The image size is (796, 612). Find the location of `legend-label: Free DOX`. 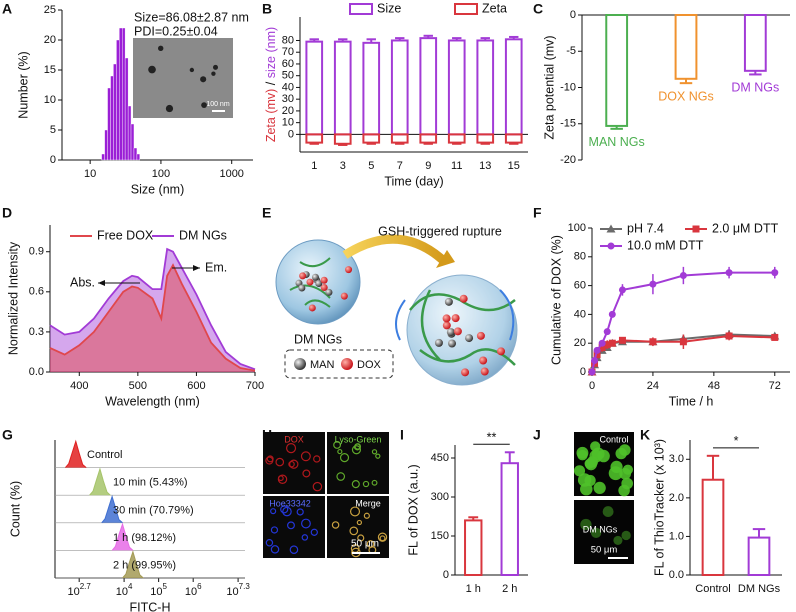

legend-label: Free DOX is located at coordinates (125, 235).